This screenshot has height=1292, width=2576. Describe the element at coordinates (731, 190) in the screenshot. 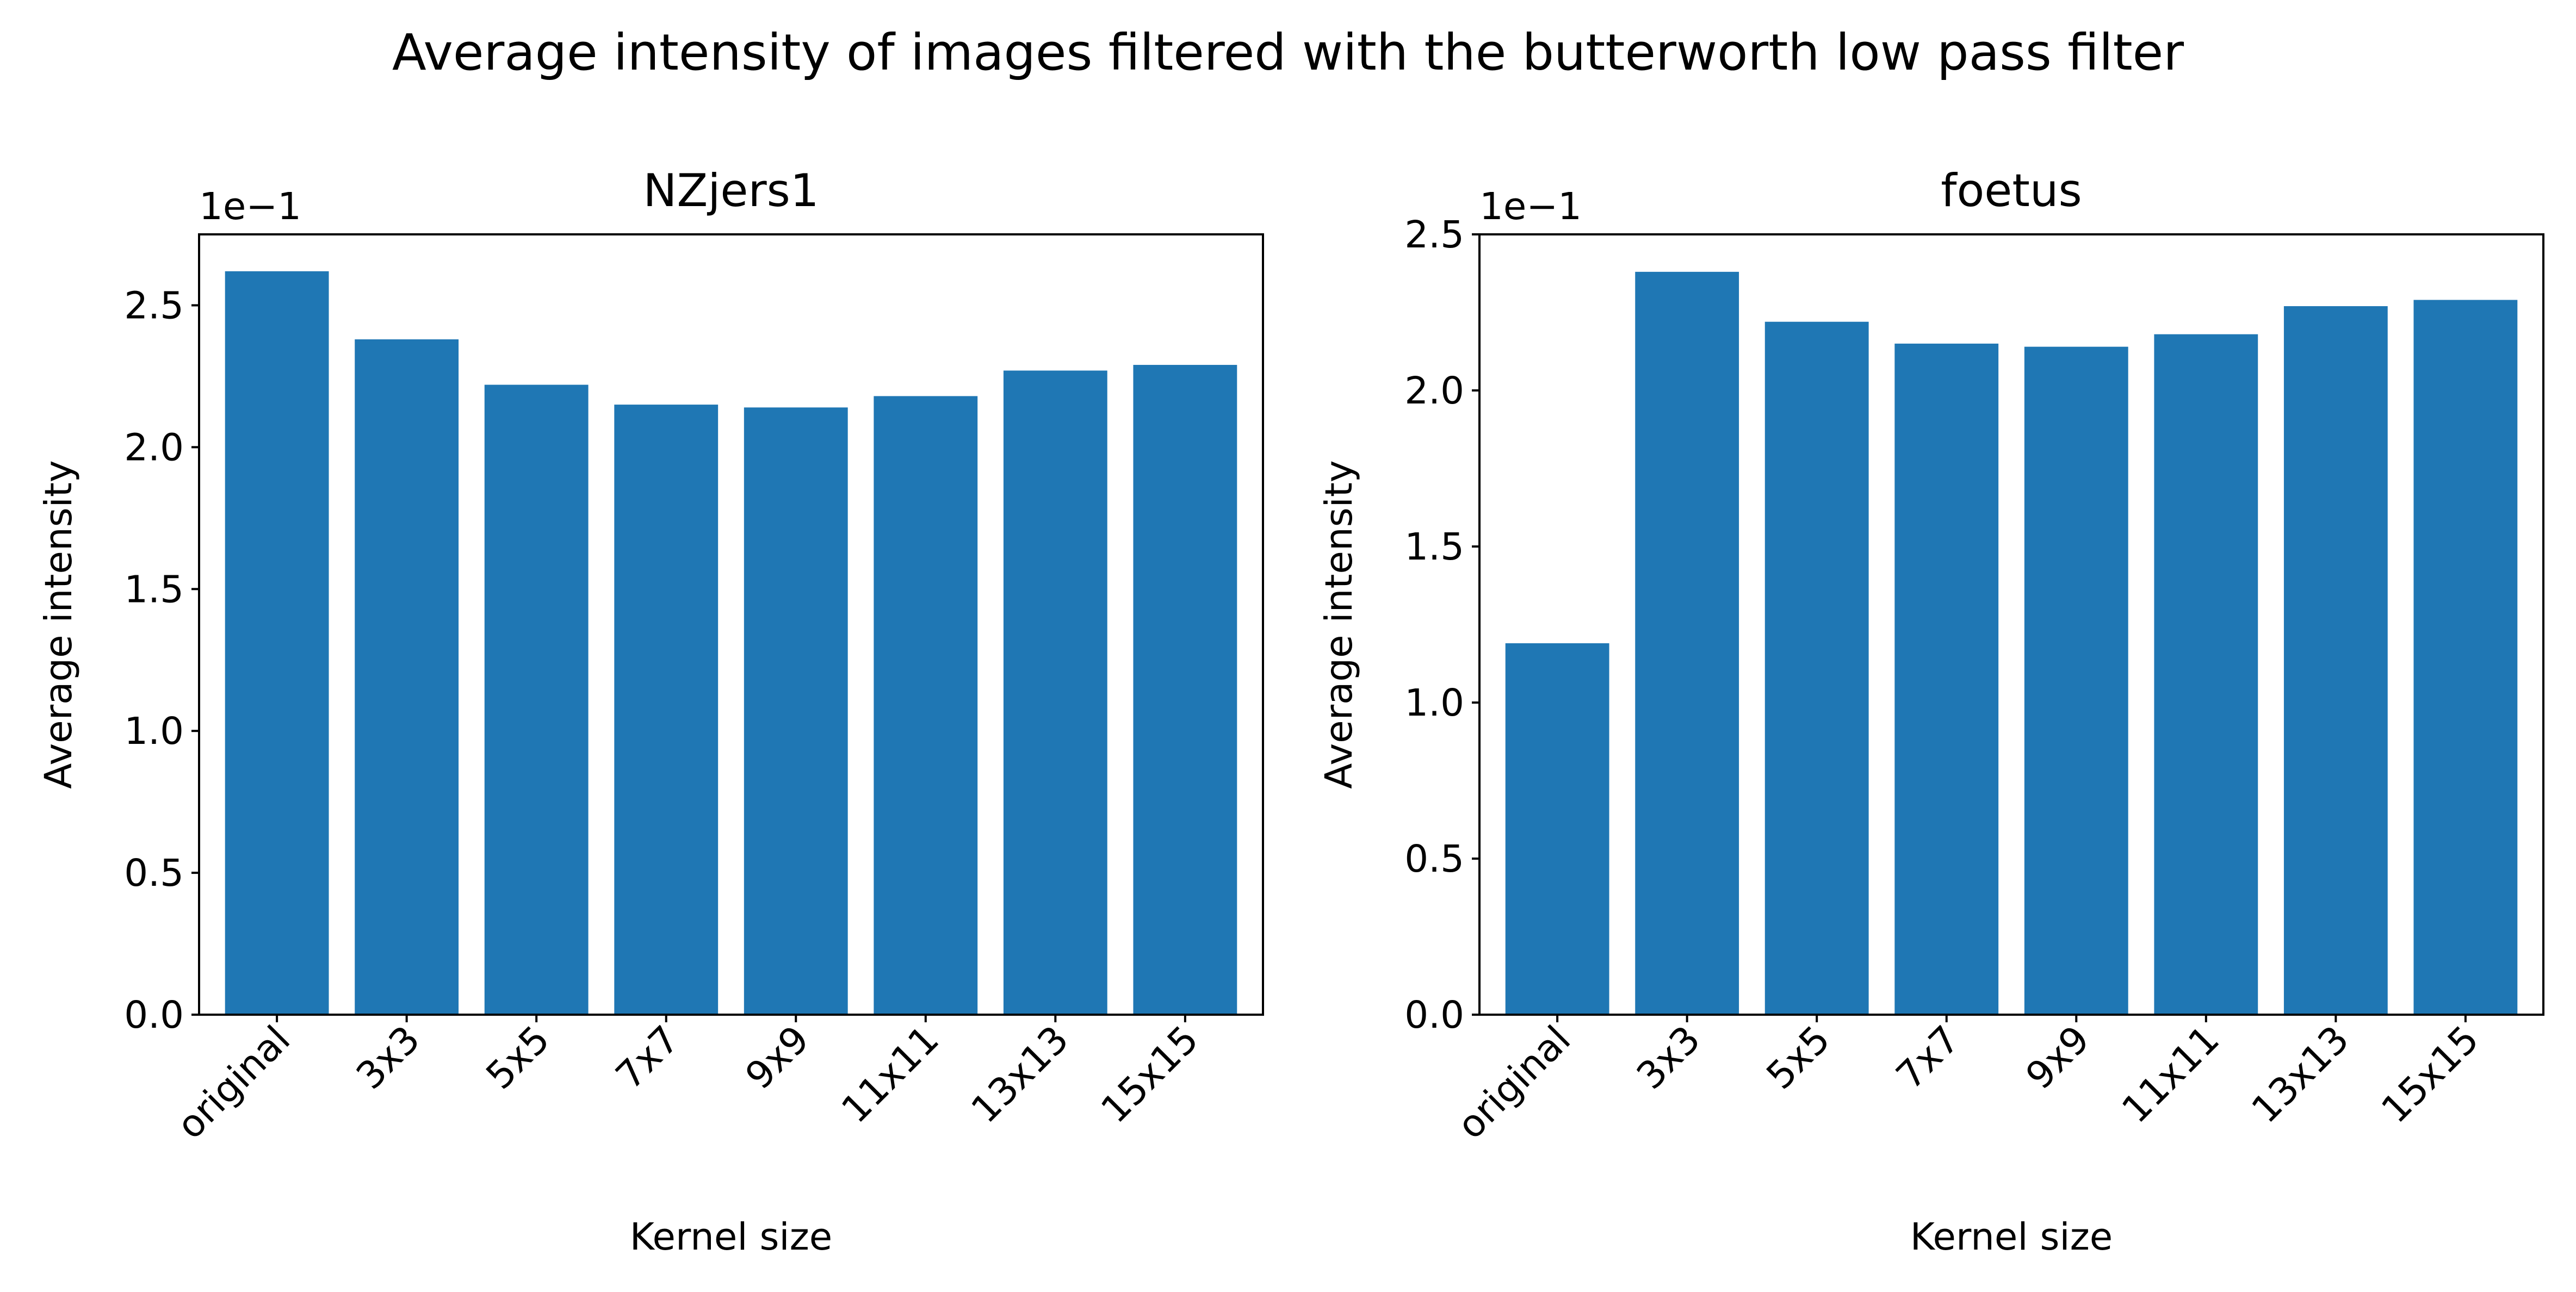

I see `subplot-title: NZjers1` at that location.